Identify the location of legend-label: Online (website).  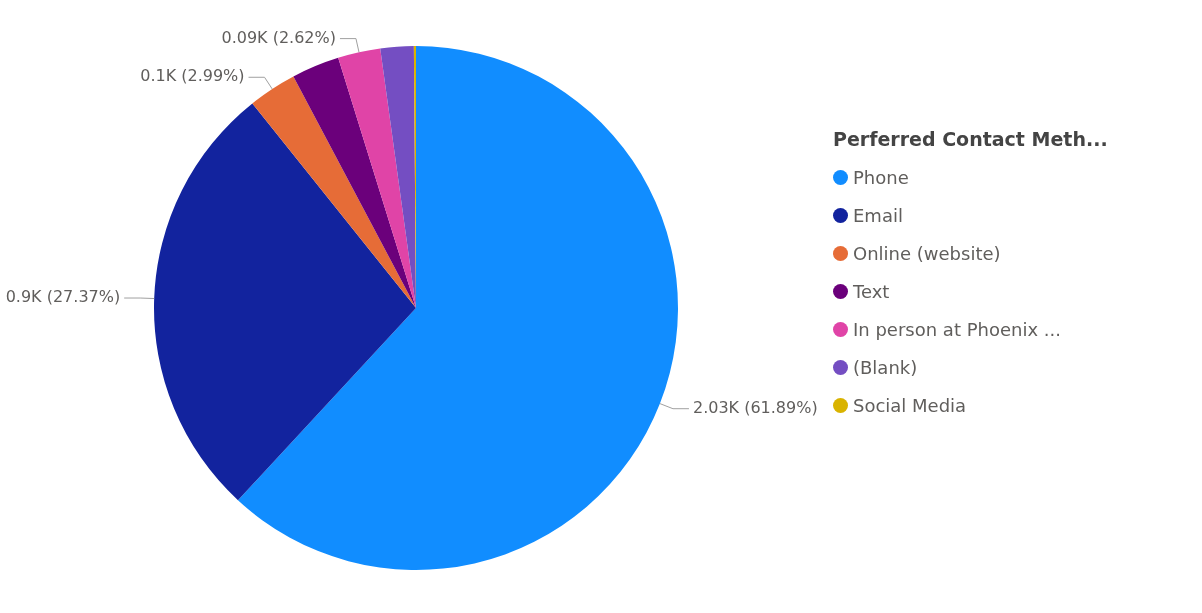
(927, 253).